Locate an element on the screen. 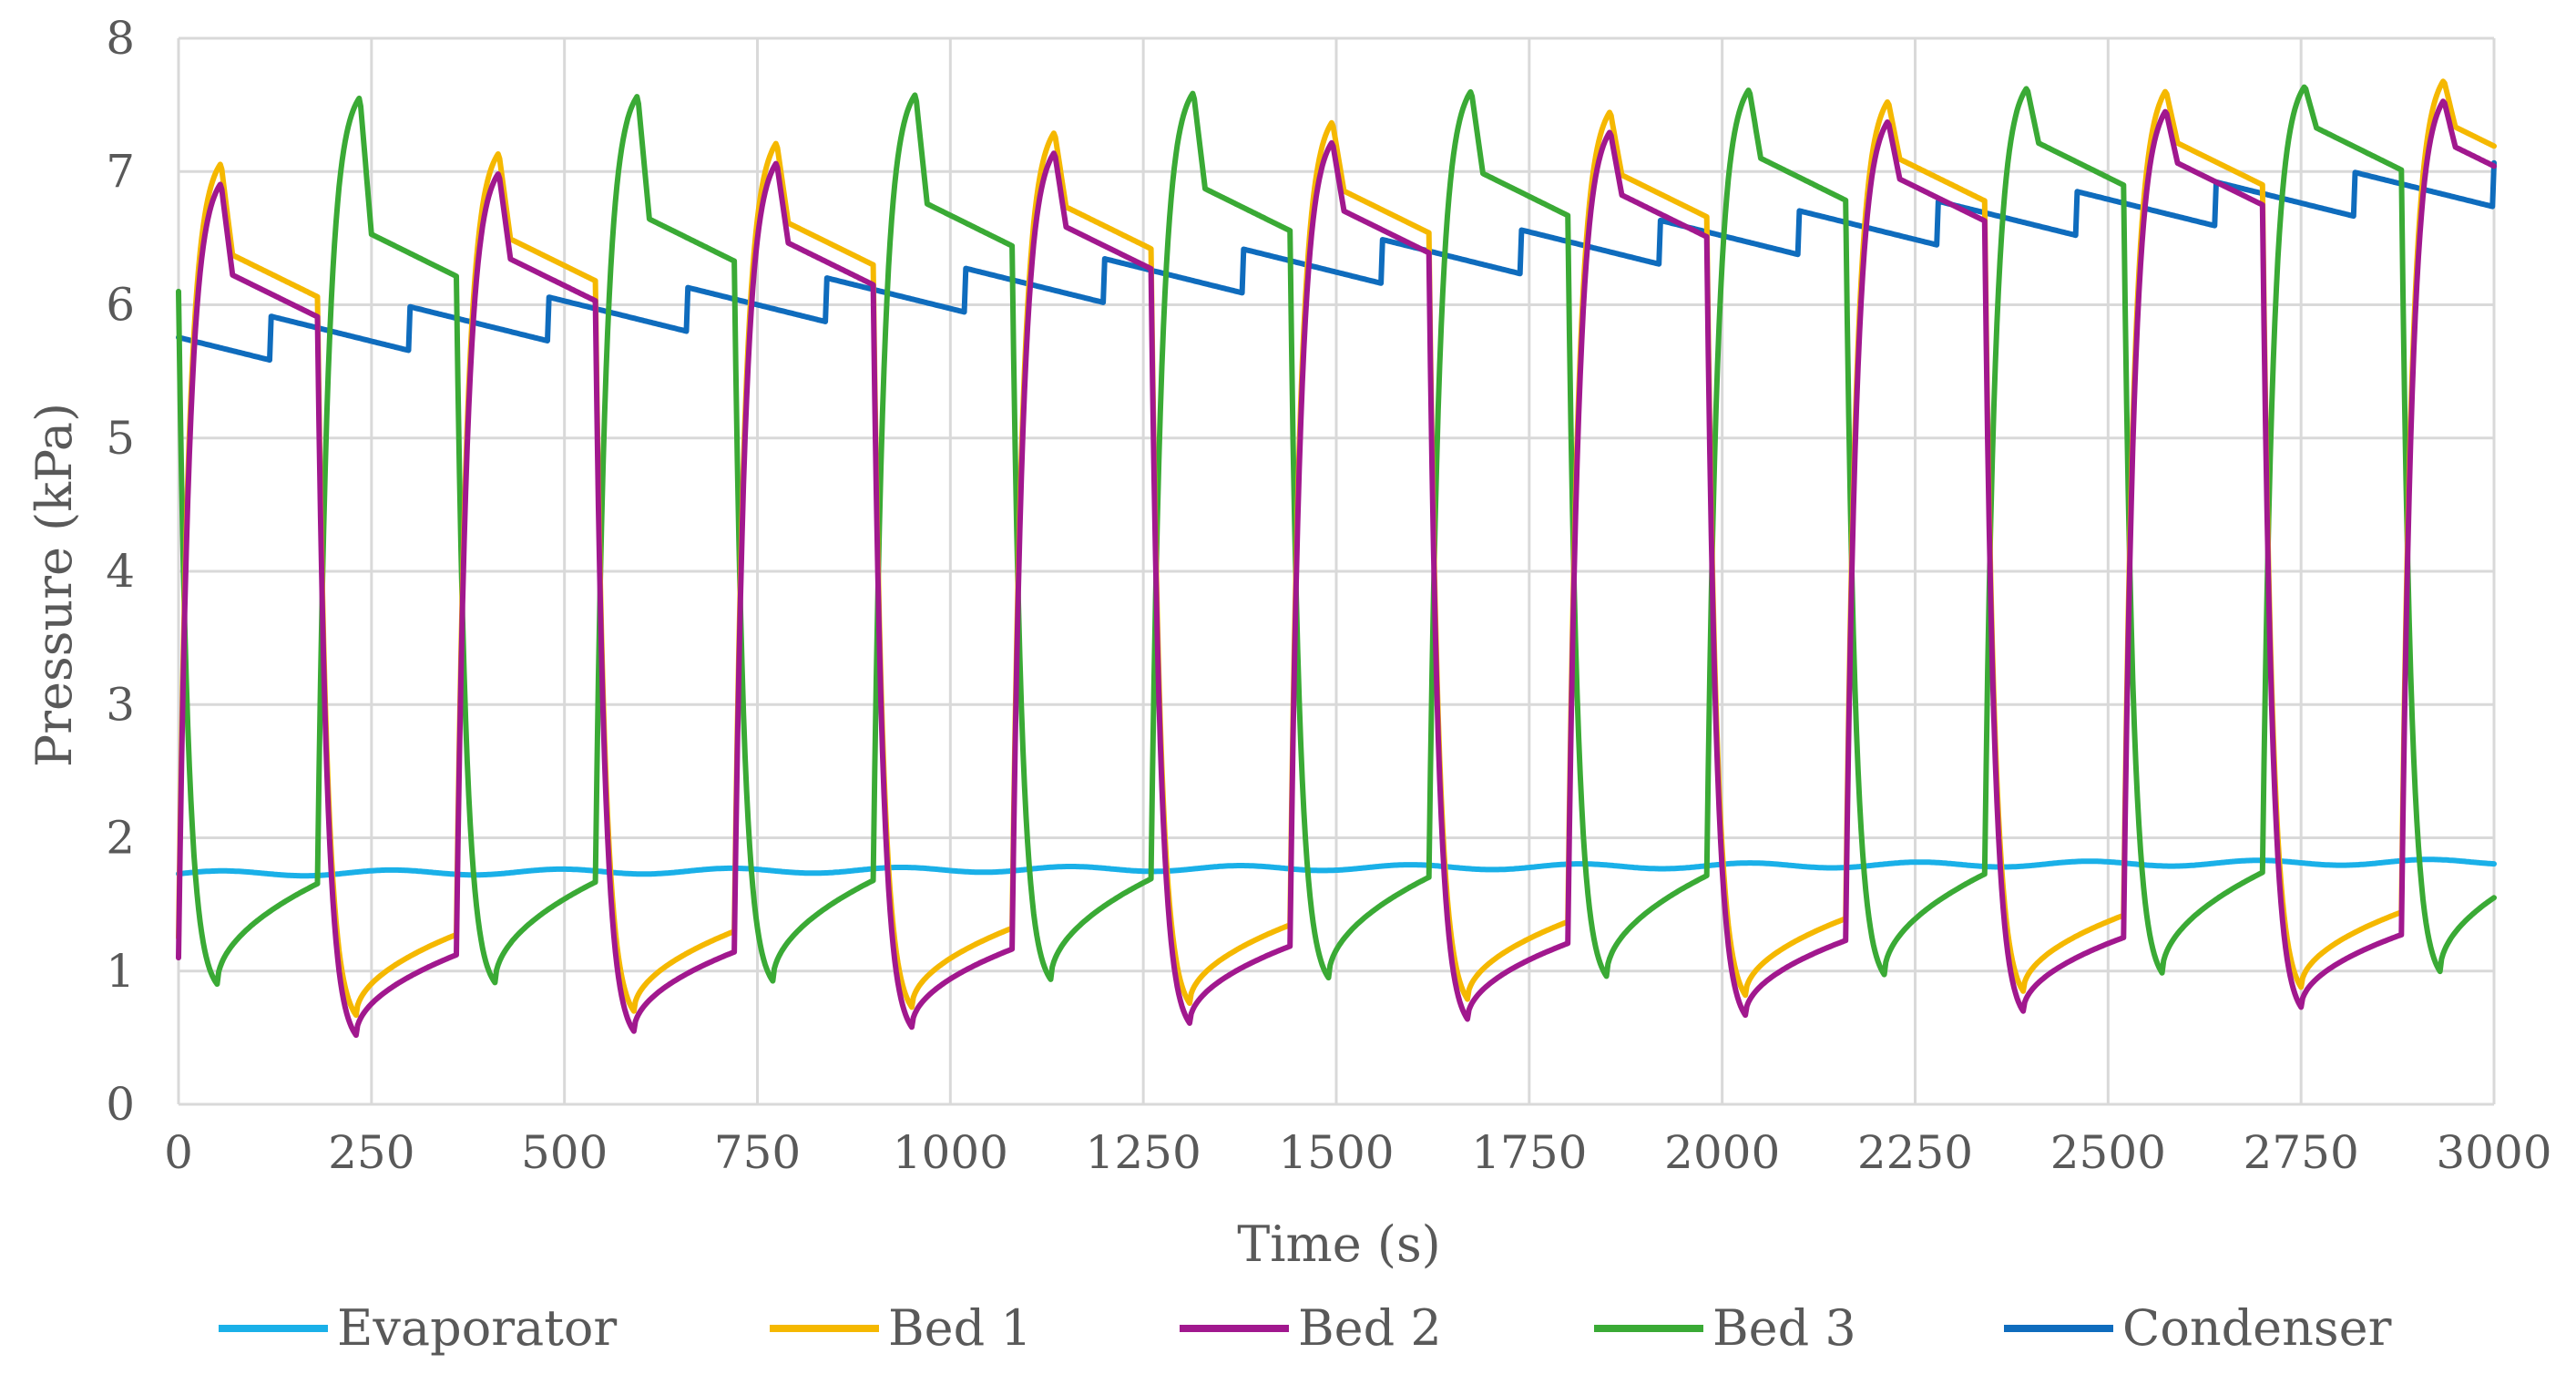 The height and width of the screenshot is (1374, 2576). x-tick-label: 1750 is located at coordinates (1529, 1152).